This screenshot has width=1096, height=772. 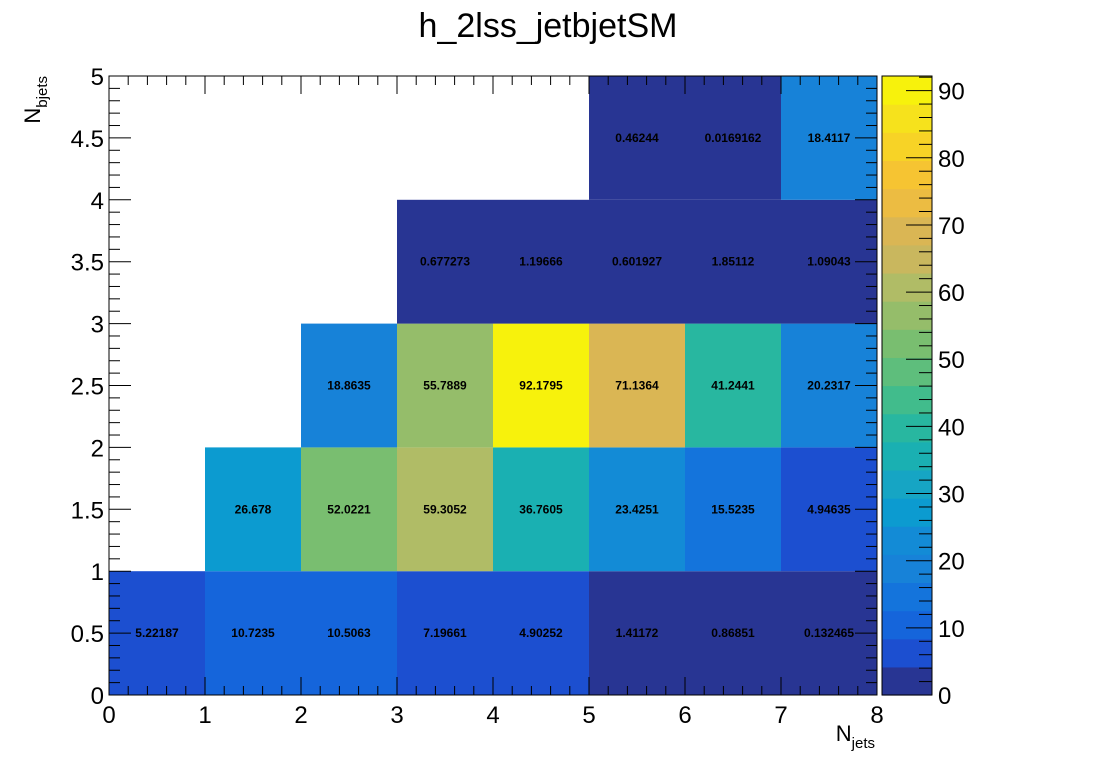 What do you see at coordinates (108, 715) in the screenshot?
I see `x-tick-label: 0` at bounding box center [108, 715].